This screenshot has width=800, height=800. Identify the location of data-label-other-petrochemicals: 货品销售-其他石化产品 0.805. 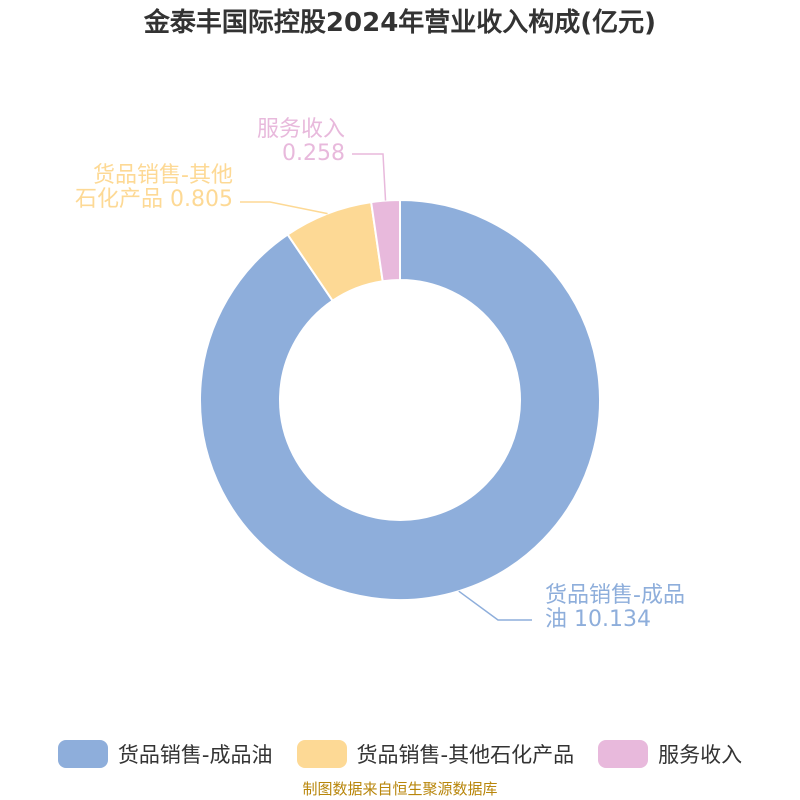
(154, 187).